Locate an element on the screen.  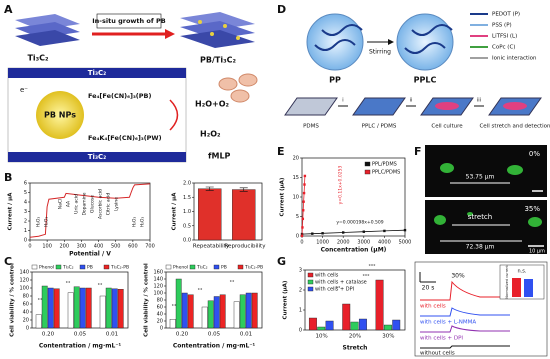
inset is located at coordinates (522, 282).